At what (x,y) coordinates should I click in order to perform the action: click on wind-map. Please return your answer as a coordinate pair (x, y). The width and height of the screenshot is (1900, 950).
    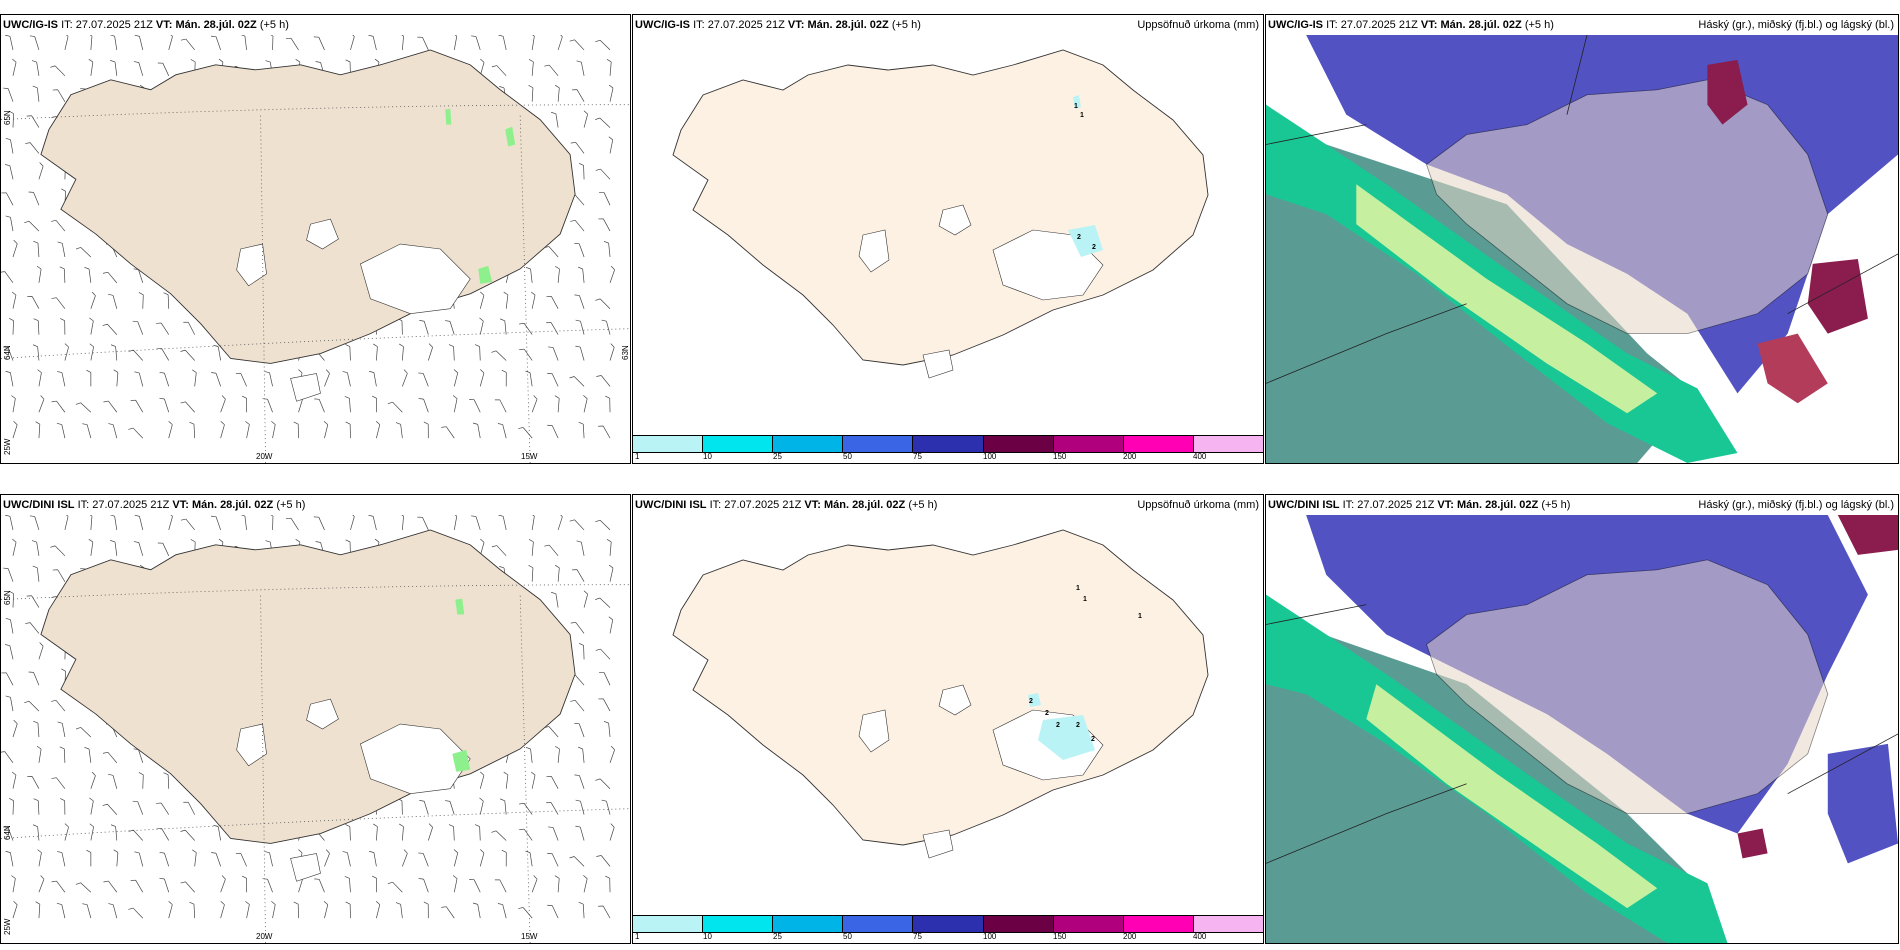
    Looking at the image, I should click on (315, 729).